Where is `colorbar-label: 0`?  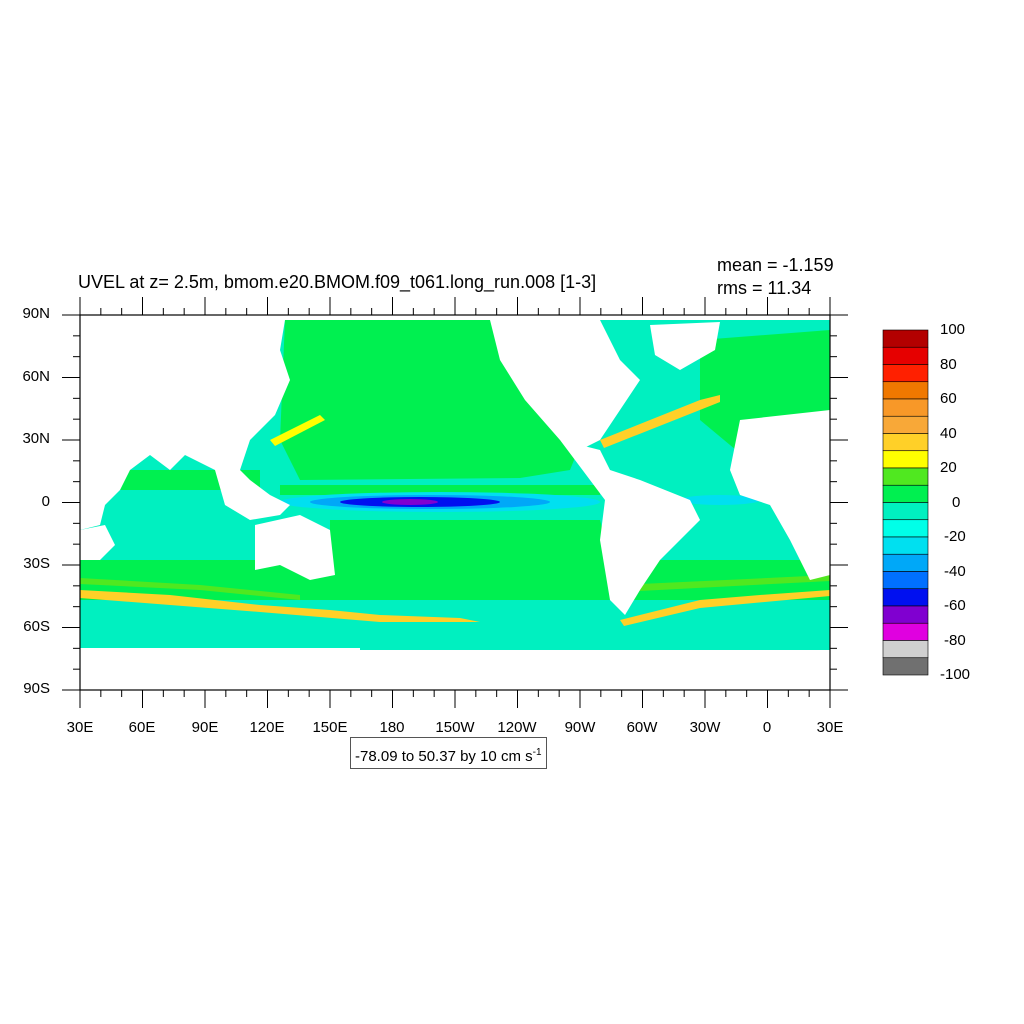
colorbar-label: 0 is located at coordinates (956, 502).